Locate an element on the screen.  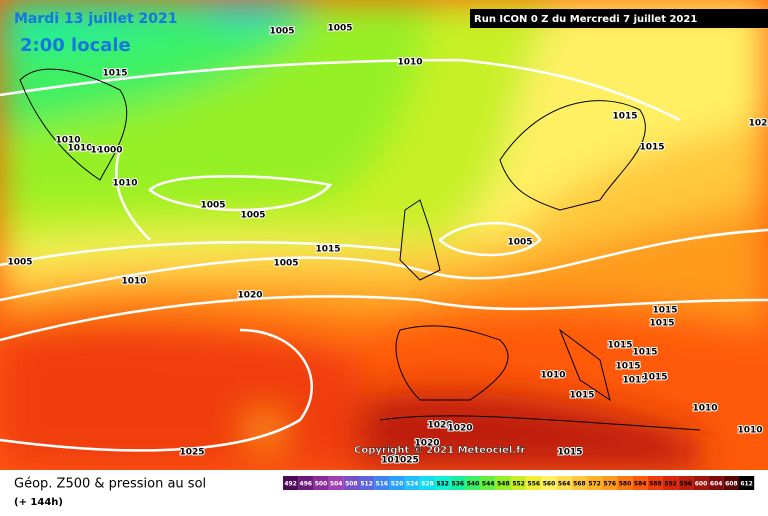
colorbar-label: 548 is located at coordinates (503, 484).